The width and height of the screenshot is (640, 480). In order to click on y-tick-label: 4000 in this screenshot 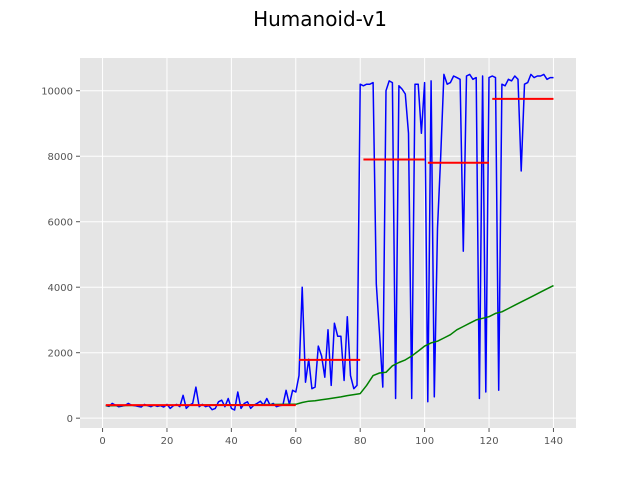, I will do `click(60, 288)`.